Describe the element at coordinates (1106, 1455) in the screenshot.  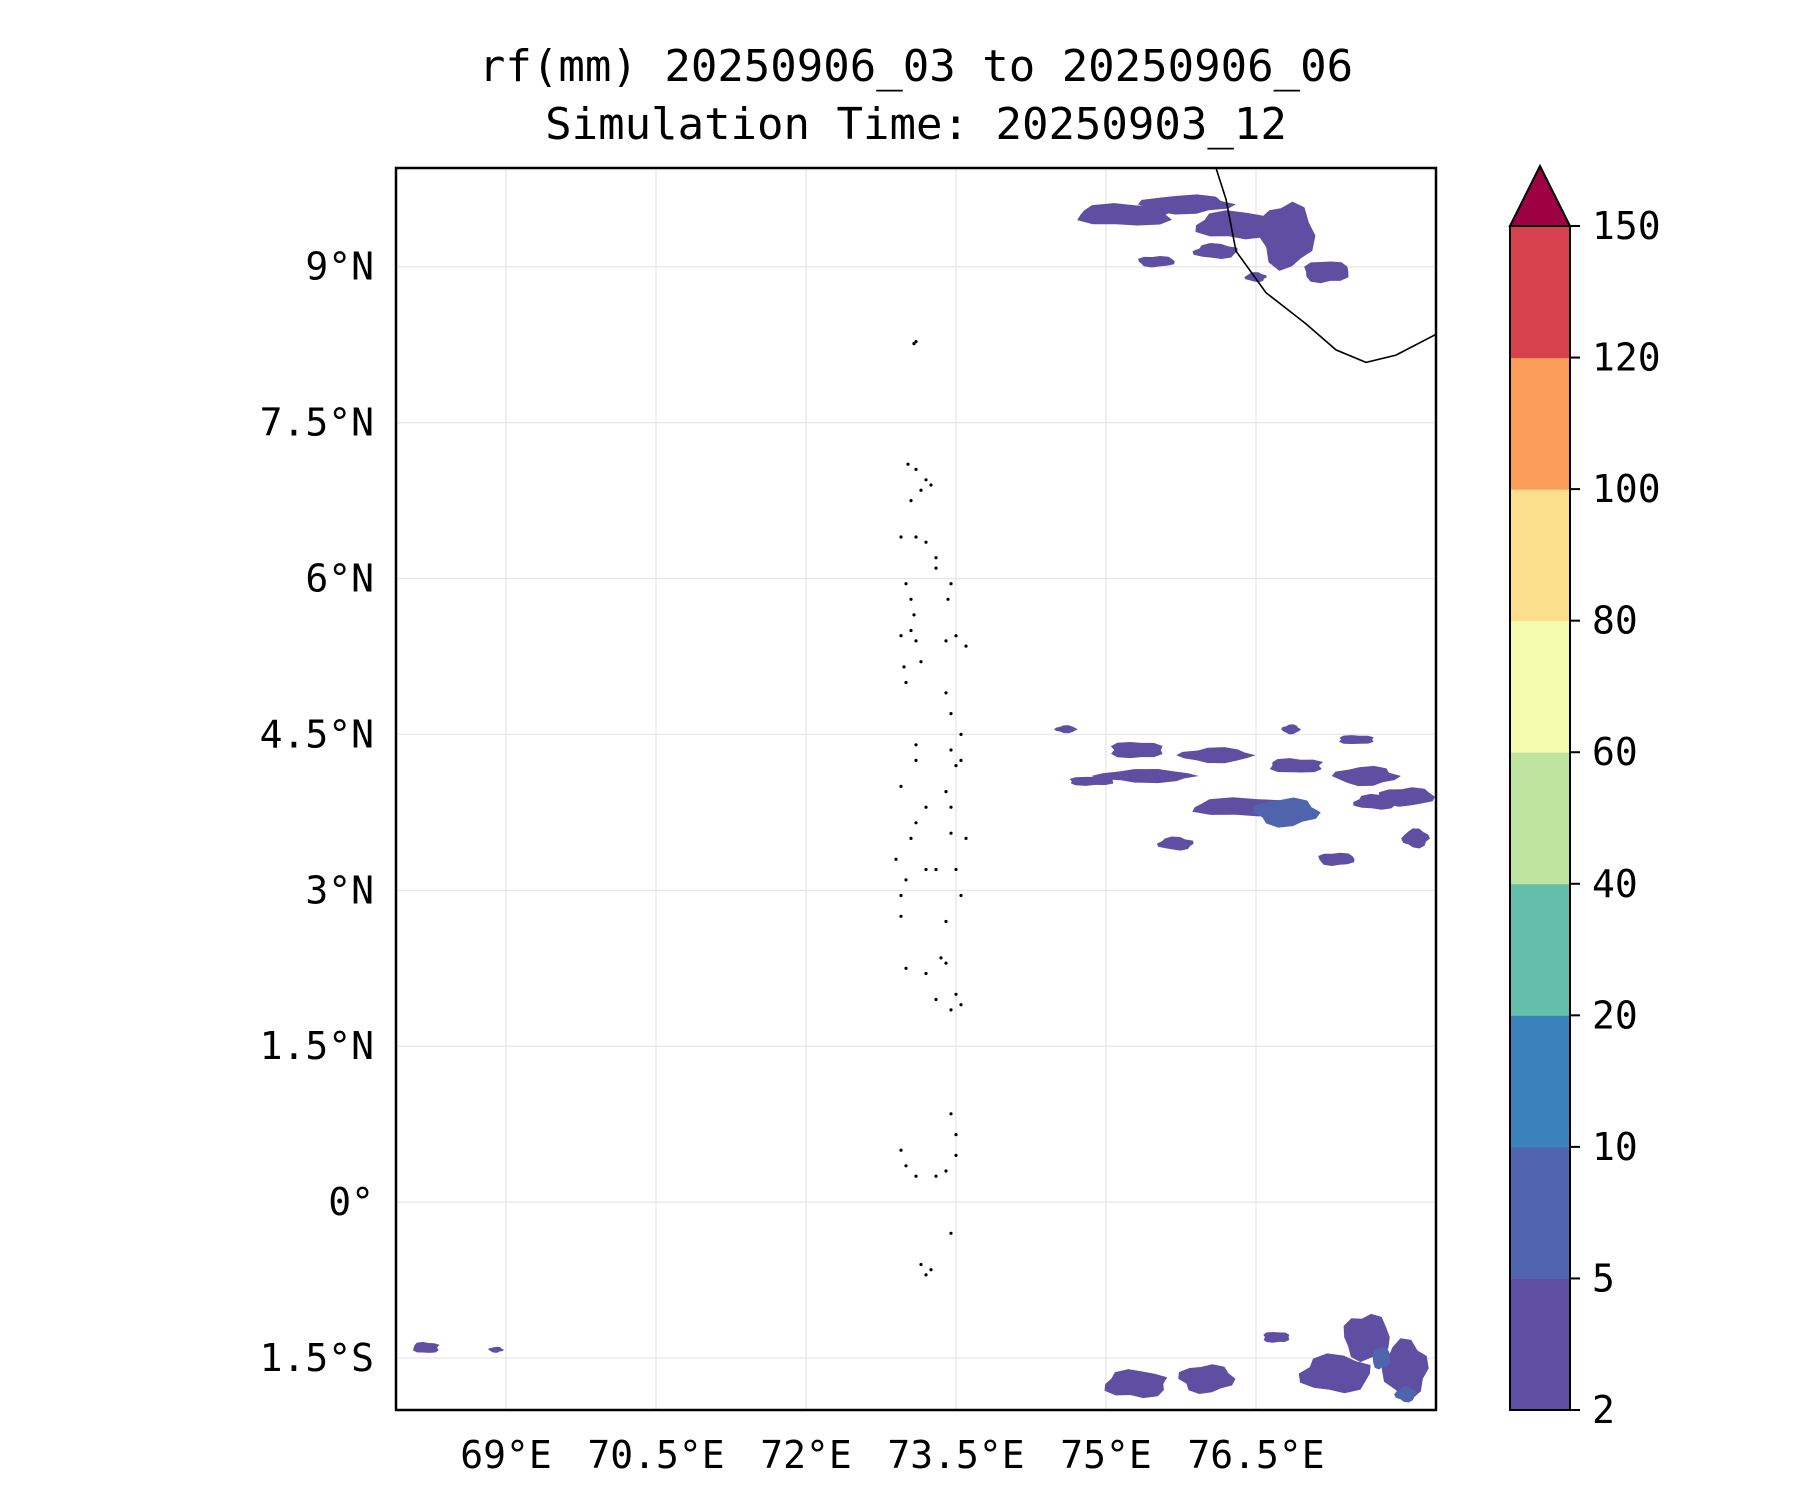
I see `x-tick-label: 75°E` at that location.